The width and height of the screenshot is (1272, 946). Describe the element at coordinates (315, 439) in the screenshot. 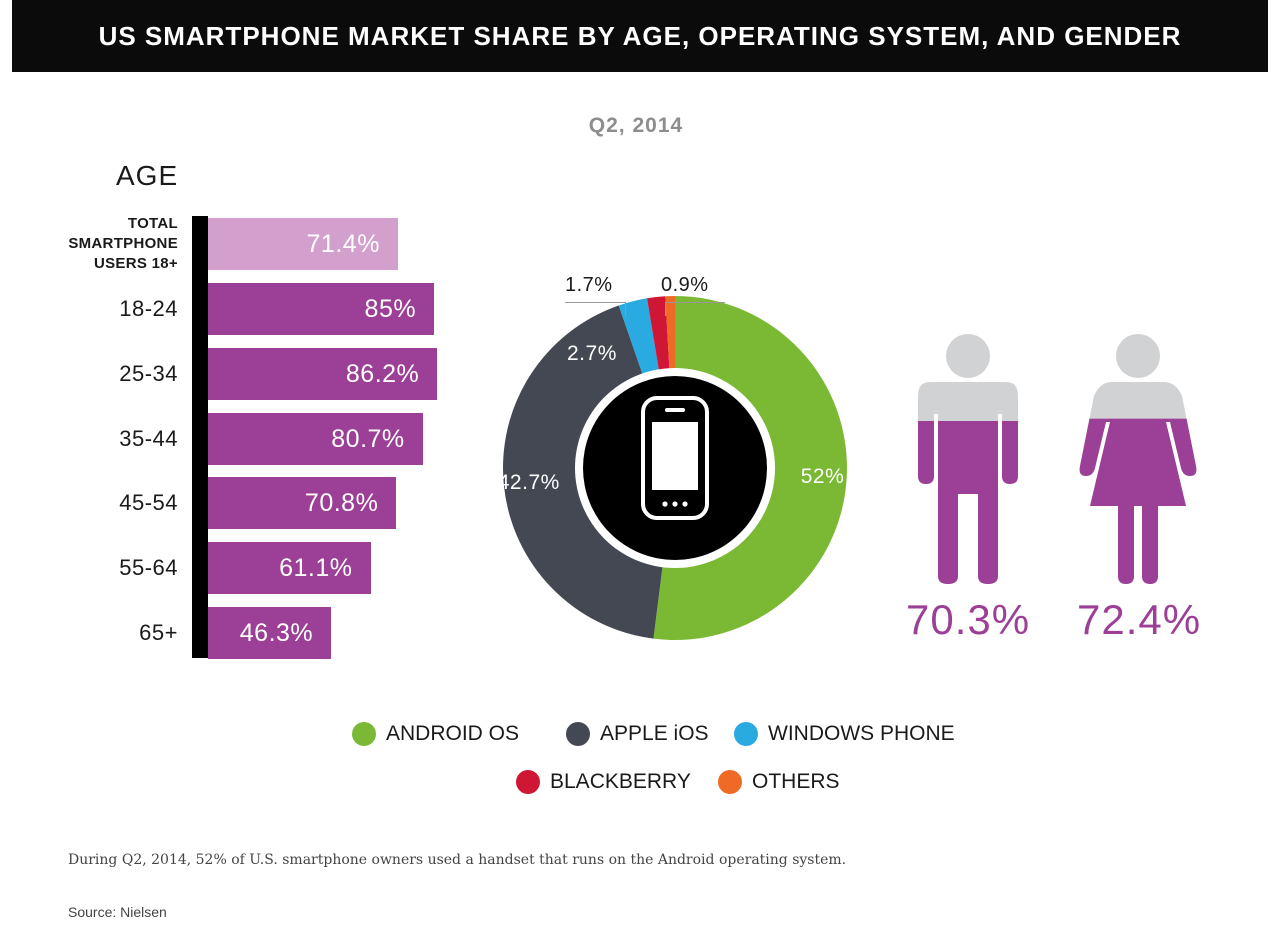

I see `age-bar: 80.7%` at that location.